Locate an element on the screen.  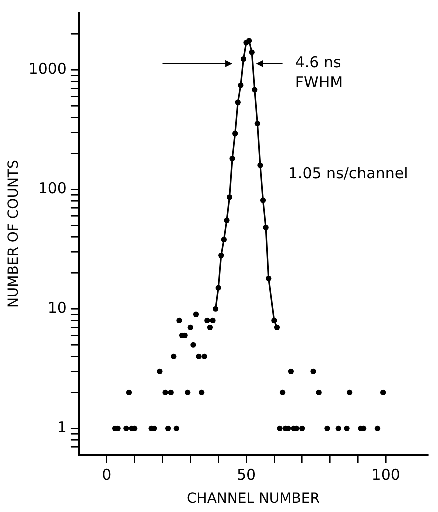
y-tick-label: 10 is located at coordinates (57, 308).